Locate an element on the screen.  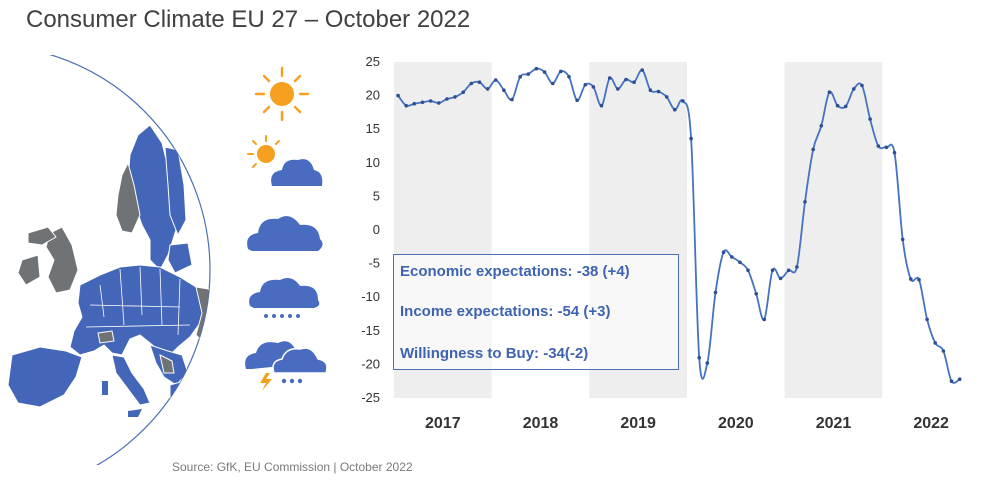
y-tick-label: 0 is located at coordinates (376, 229).